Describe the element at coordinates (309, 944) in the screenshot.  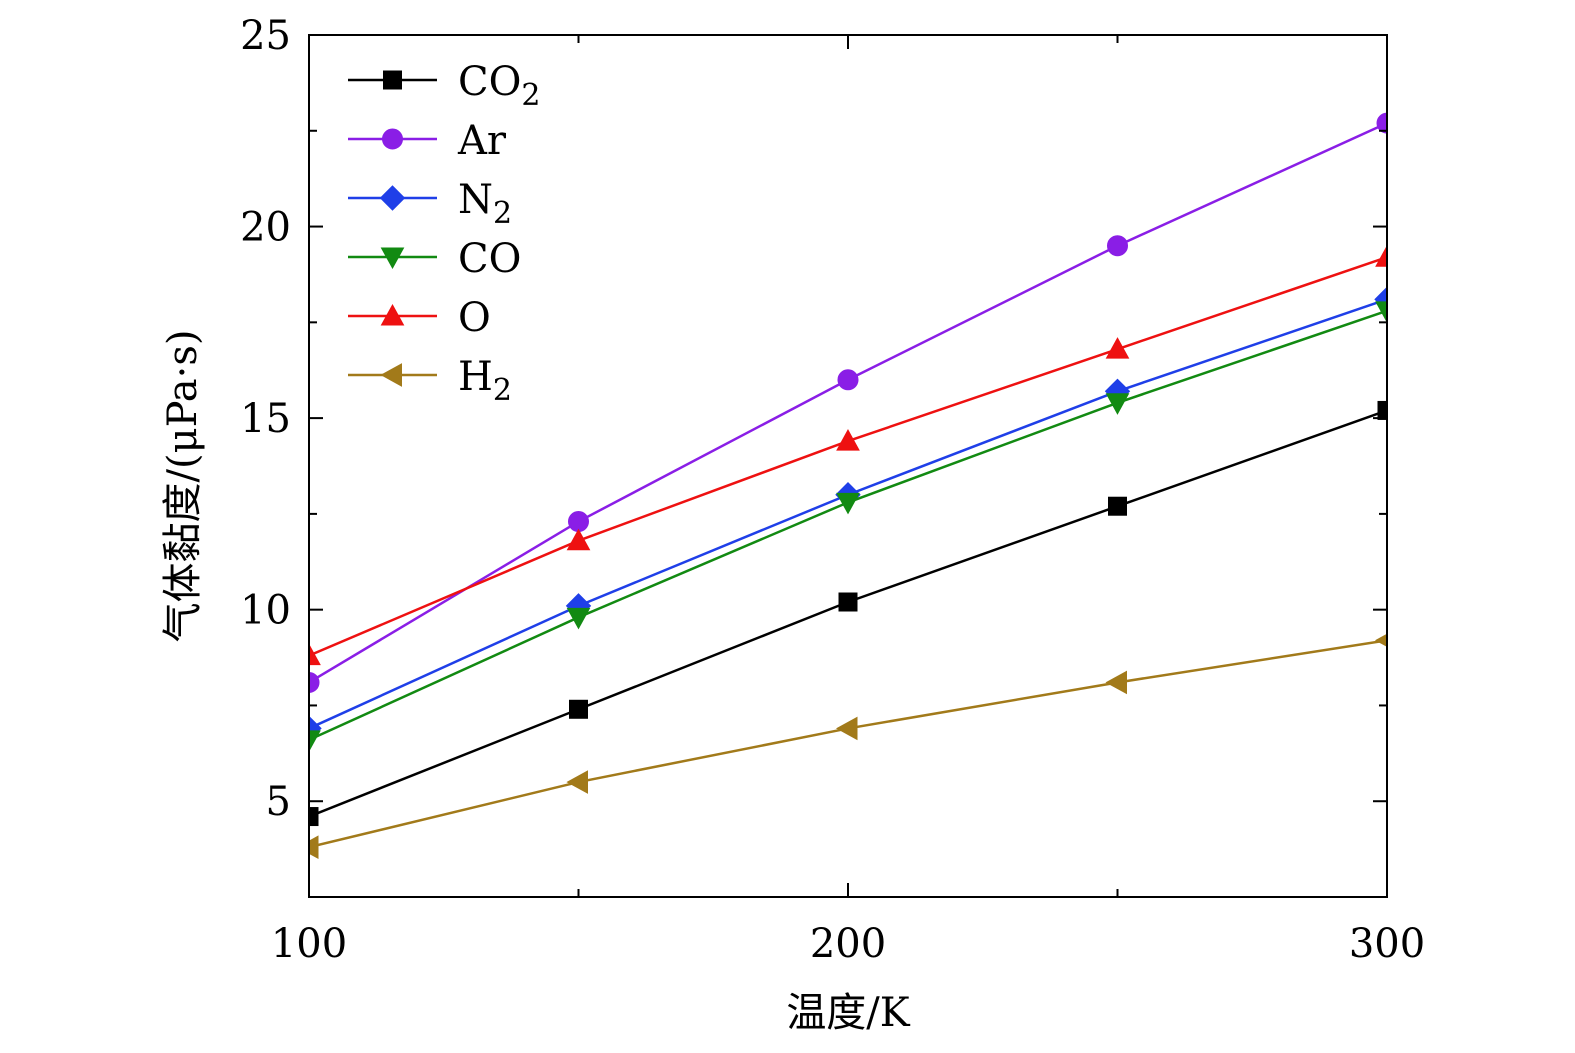
I see `x-tick-label: 100` at that location.